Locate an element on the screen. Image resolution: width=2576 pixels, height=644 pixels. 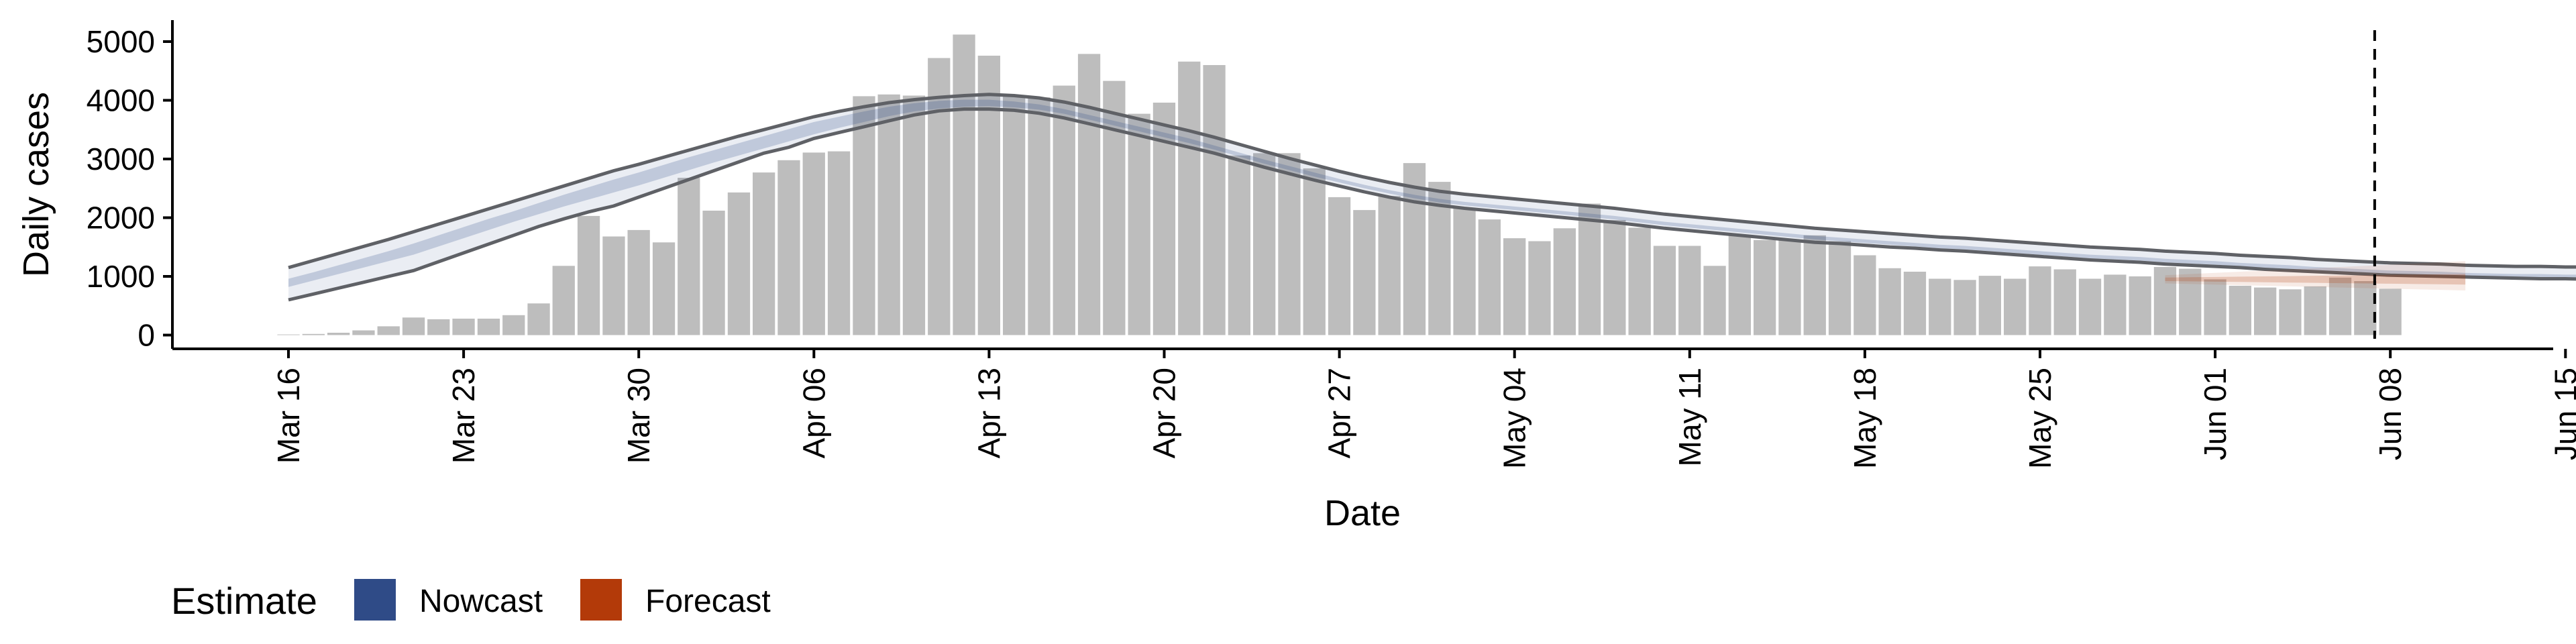
x-tick-label: Apr 13 is located at coordinates (988, 413).